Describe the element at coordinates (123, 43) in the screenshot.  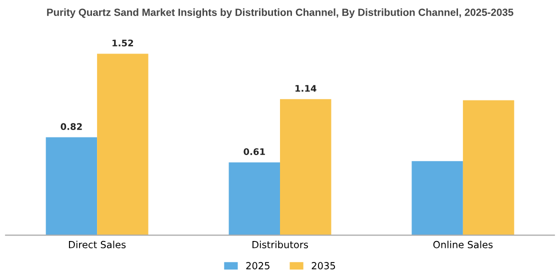
I see `data-label: 1.52` at that location.